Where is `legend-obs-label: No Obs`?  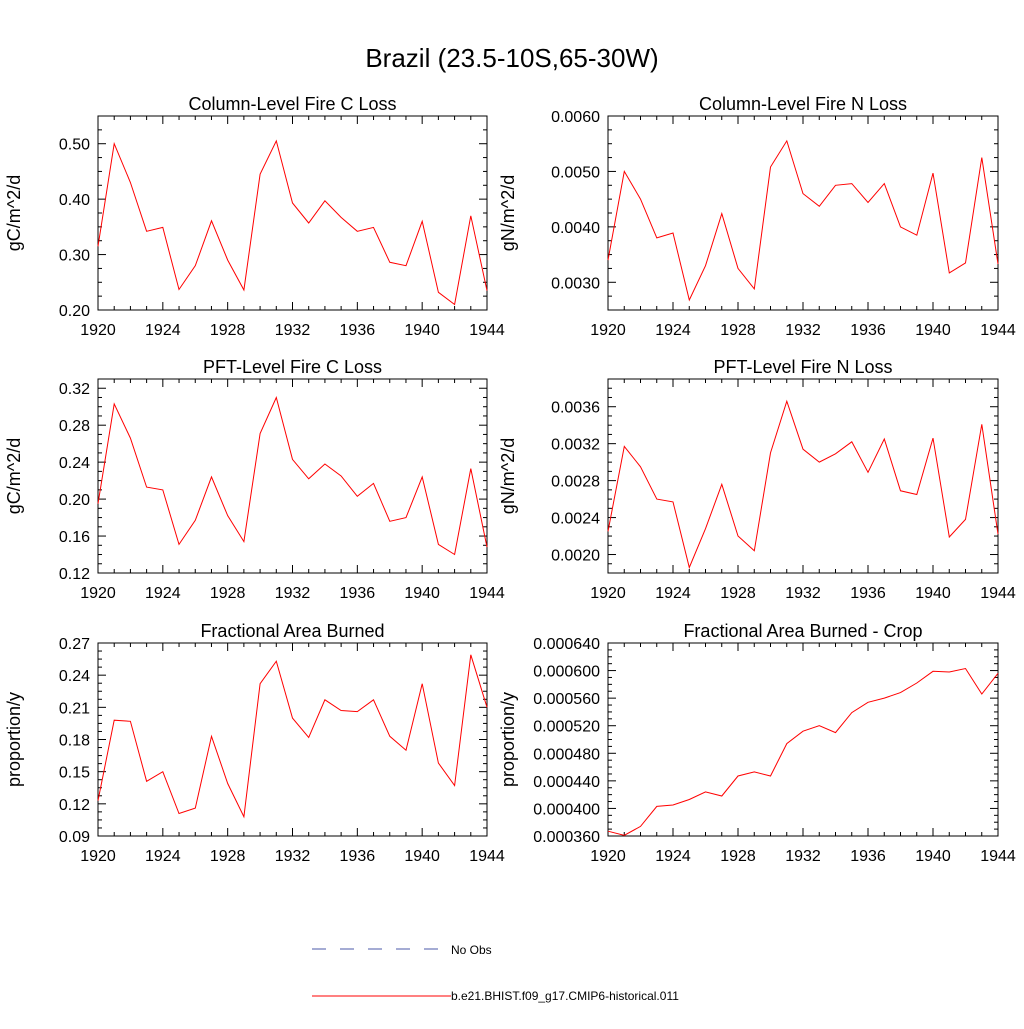 legend-obs-label: No Obs is located at coordinates (471, 950).